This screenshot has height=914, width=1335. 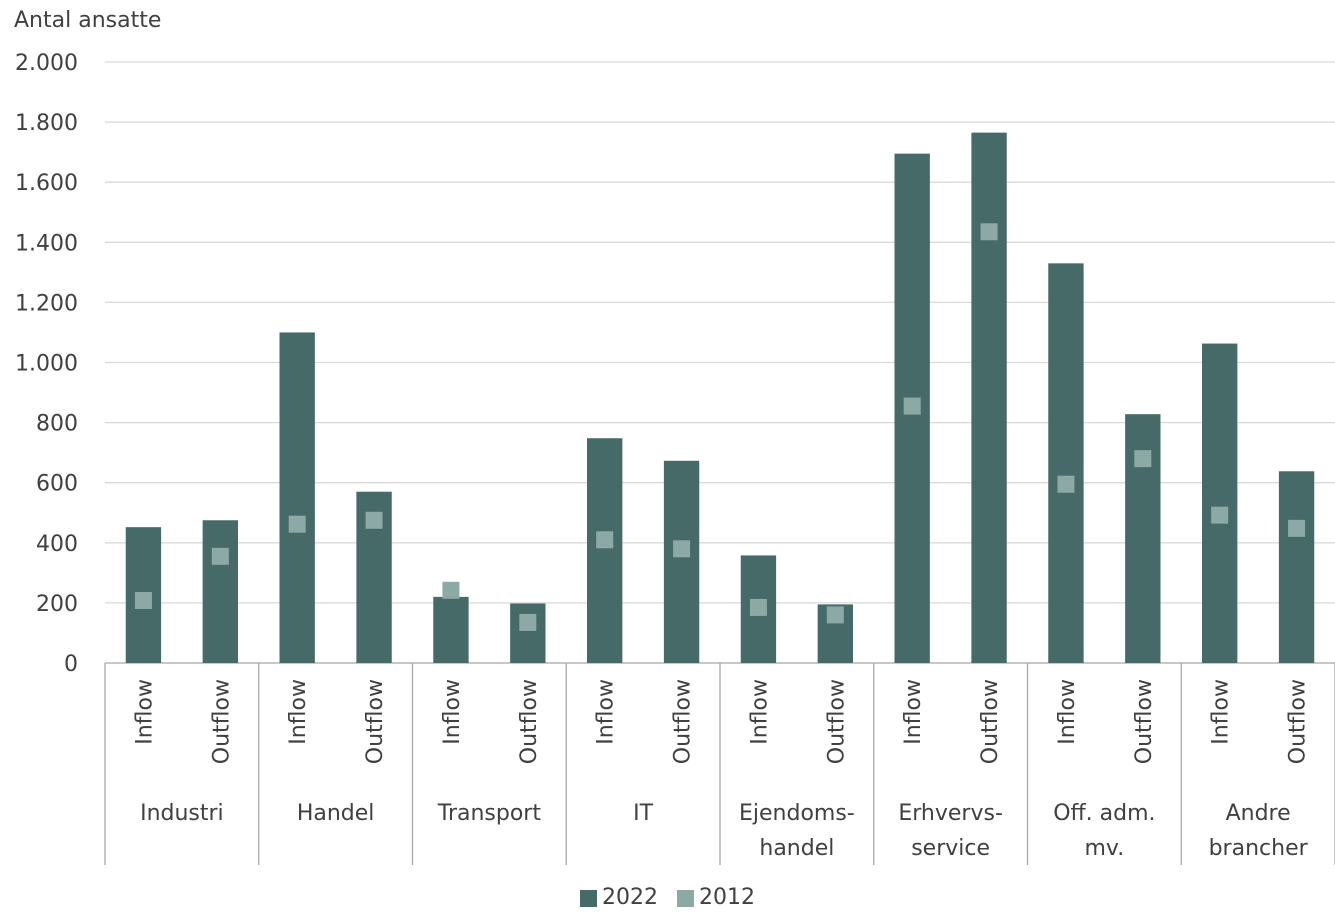 What do you see at coordinates (950, 813) in the screenshot?
I see `x-group-label: Erhvervs-` at bounding box center [950, 813].